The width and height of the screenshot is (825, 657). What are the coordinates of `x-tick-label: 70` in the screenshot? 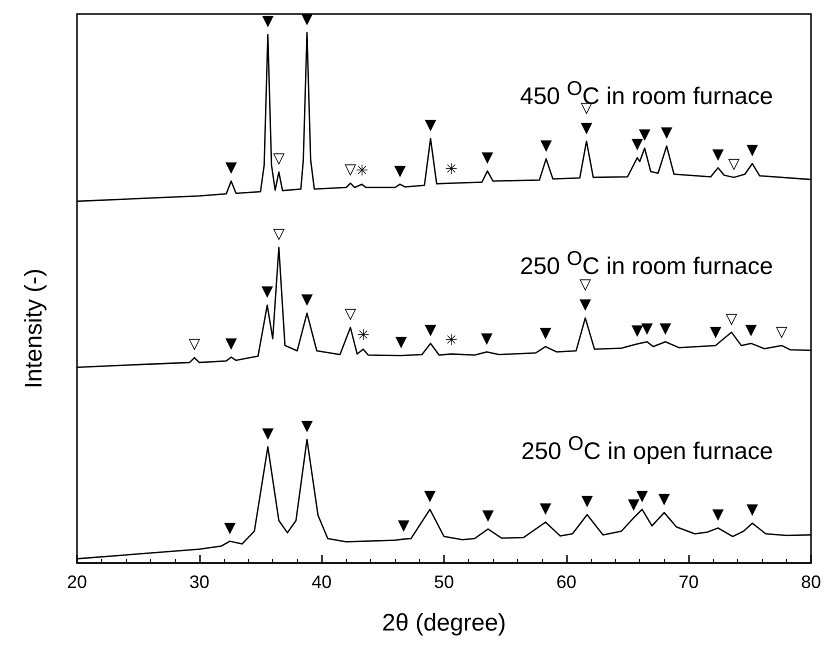 It's located at (688, 582).